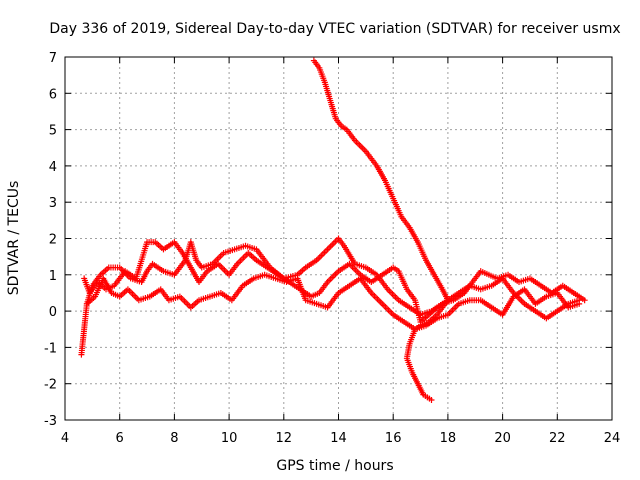 This screenshot has height=480, width=640. What do you see at coordinates (612, 438) in the screenshot?
I see `x-tick-label: 24` at bounding box center [612, 438].